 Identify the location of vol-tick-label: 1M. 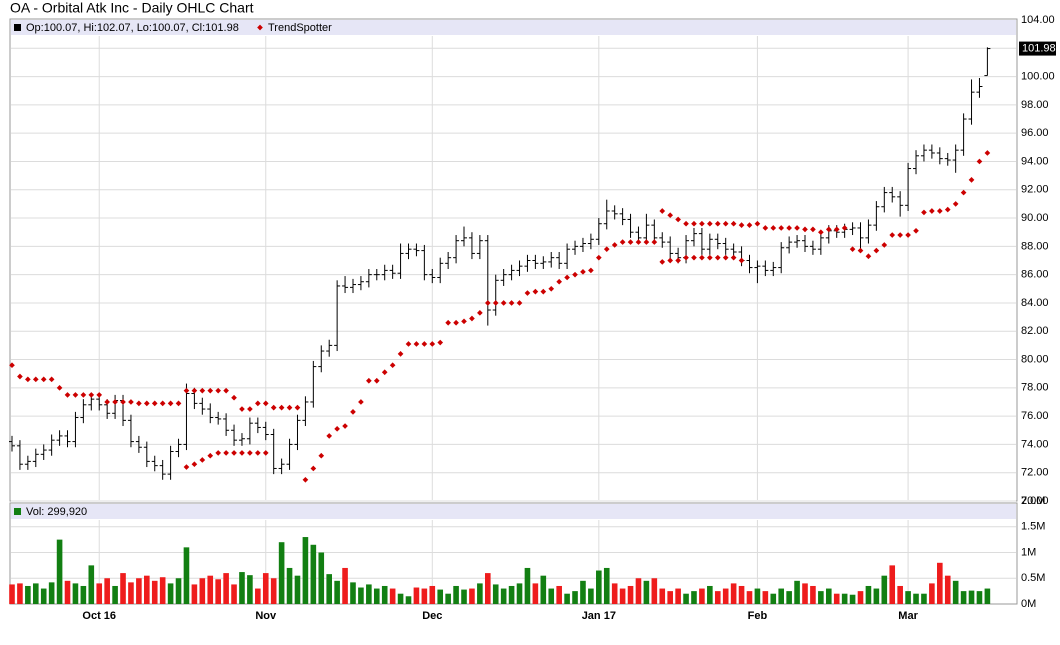
(1028, 552).